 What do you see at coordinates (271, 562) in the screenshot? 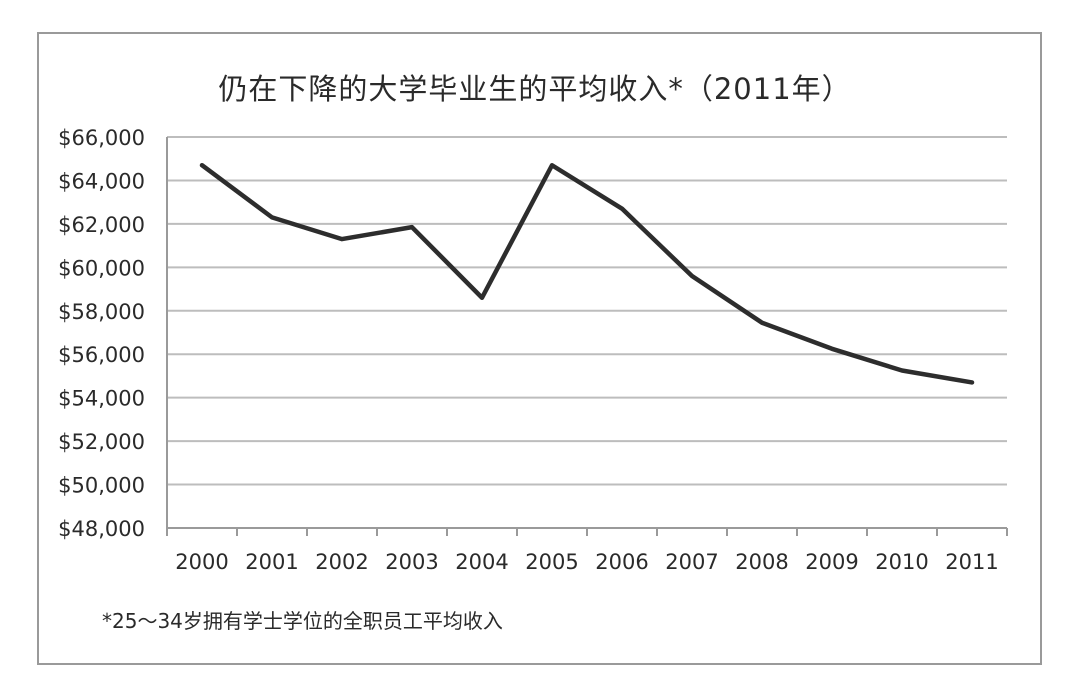
I see `x-tick-label: 2001` at bounding box center [271, 562].